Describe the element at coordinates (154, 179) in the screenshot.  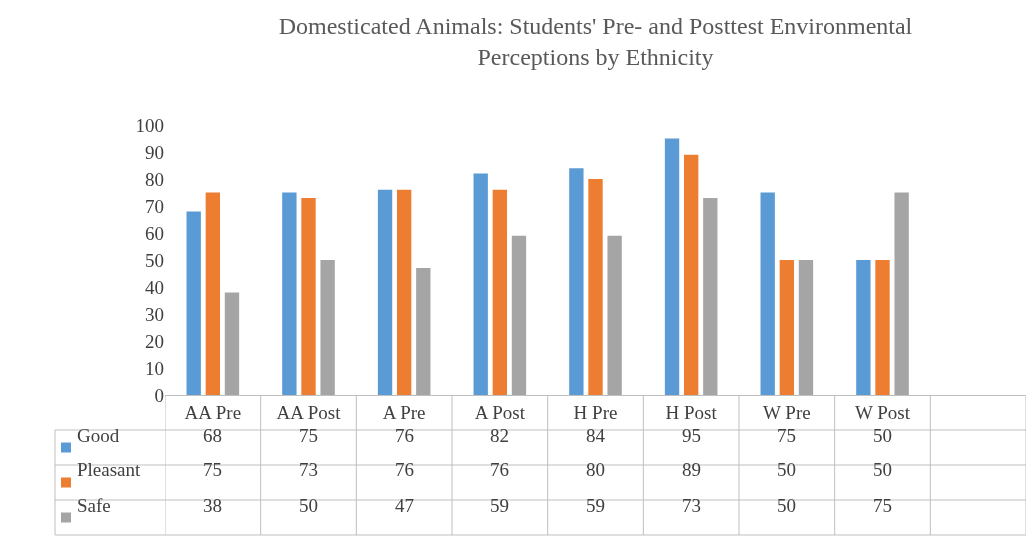
I see `y-tick-label: 80` at that location.